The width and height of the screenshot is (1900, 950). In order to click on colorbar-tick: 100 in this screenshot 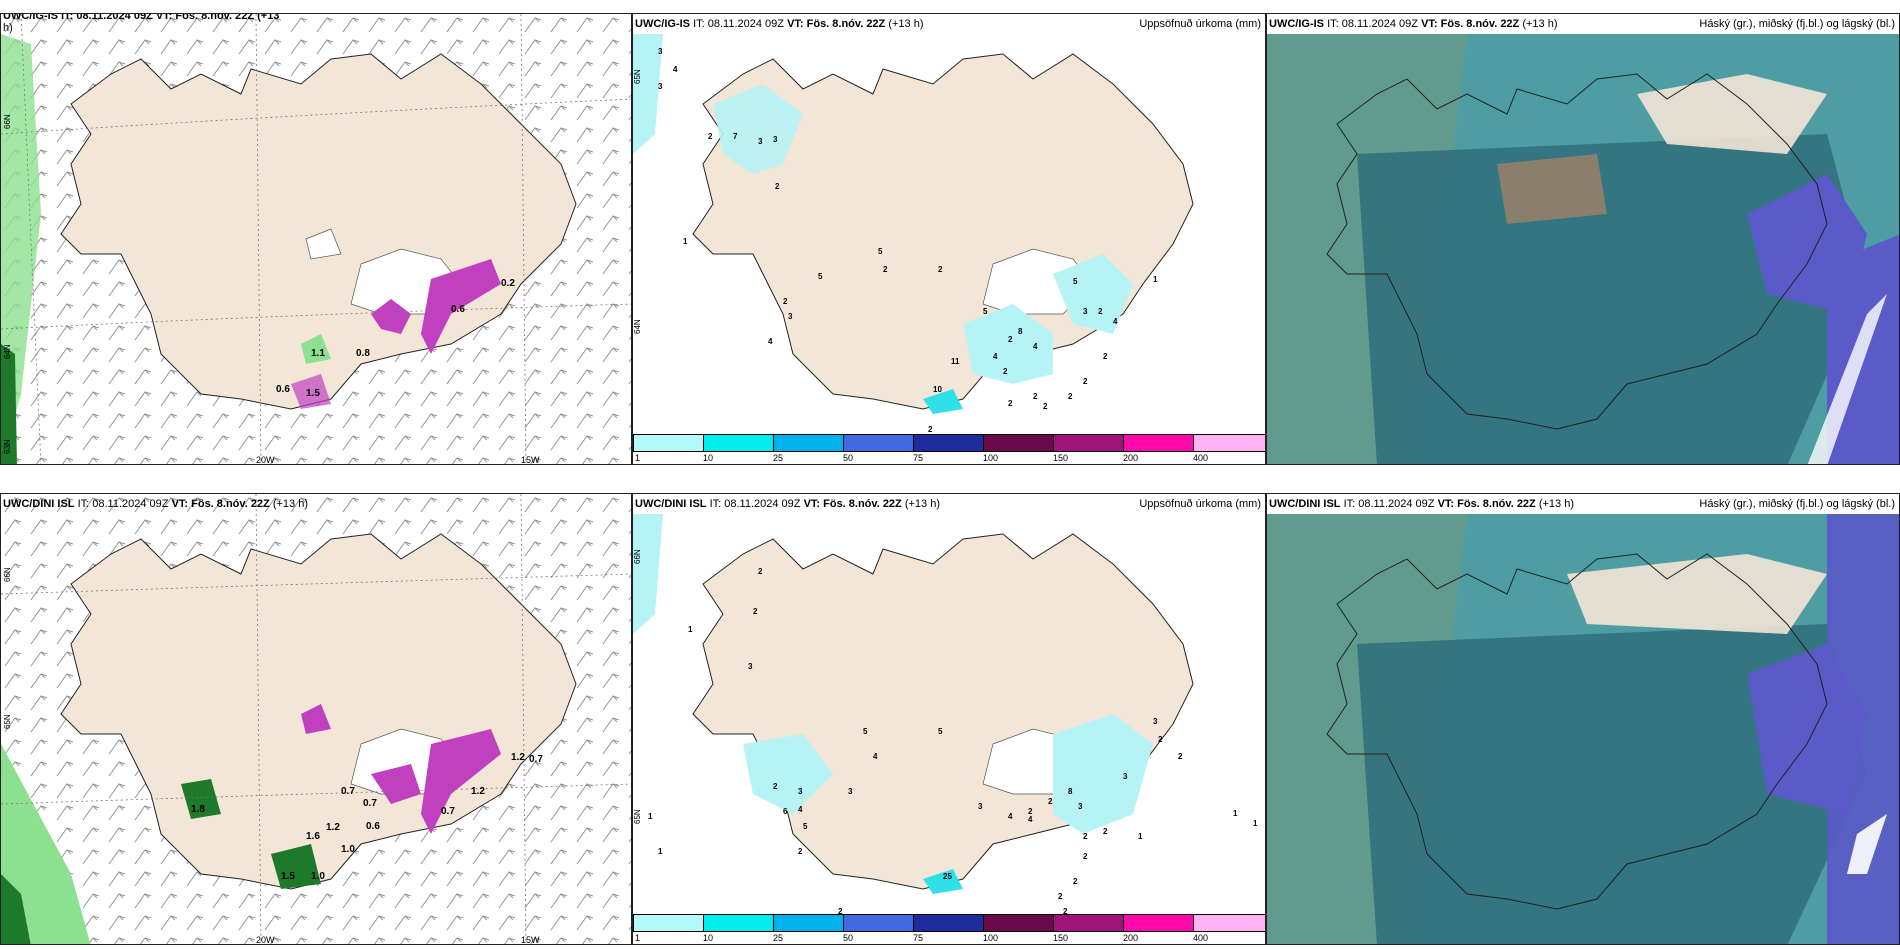, I will do `click(991, 458)`.